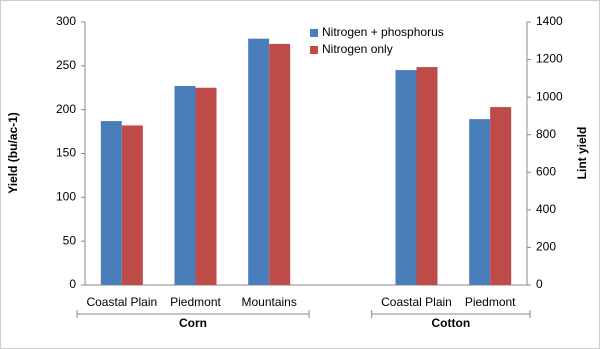 This screenshot has height=349, width=600. What do you see at coordinates (66, 153) in the screenshot?
I see `y-tick-label: 150` at bounding box center [66, 153].